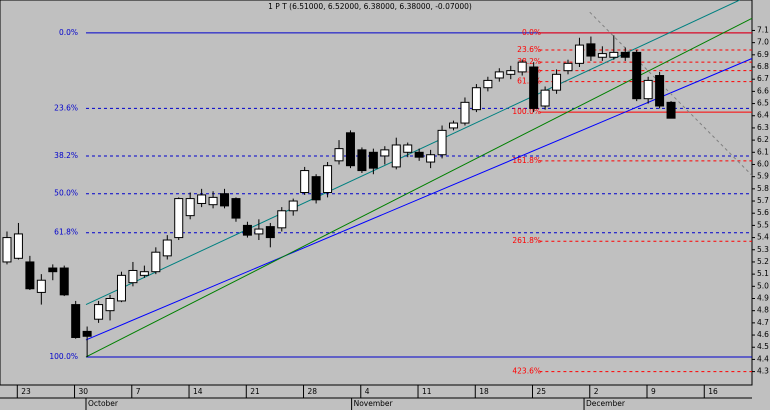  What do you see at coordinates (763, 151) in the screenshot?
I see `y-tick-label: 6.1` at bounding box center [763, 151].